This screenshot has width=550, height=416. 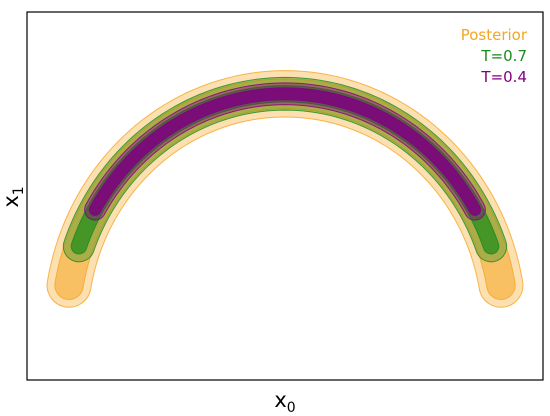 I want to click on legend-entry: T=0.4, so click(x=503, y=77).